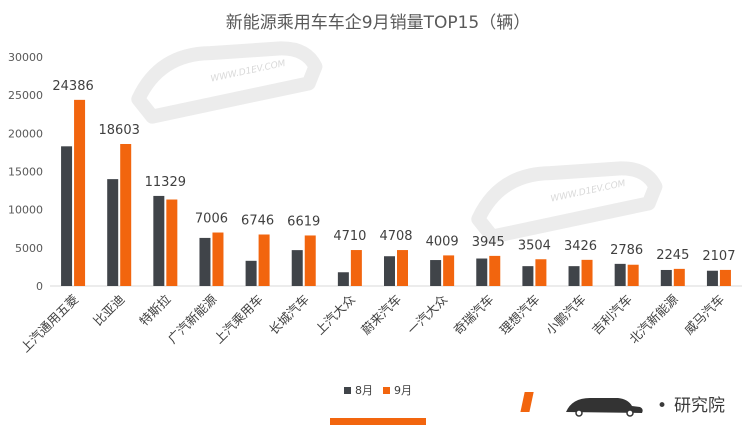 Image resolution: width=756 pixels, height=447 pixels. What do you see at coordinates (108, 310) in the screenshot?
I see `category-label: 比亚迪` at bounding box center [108, 310].